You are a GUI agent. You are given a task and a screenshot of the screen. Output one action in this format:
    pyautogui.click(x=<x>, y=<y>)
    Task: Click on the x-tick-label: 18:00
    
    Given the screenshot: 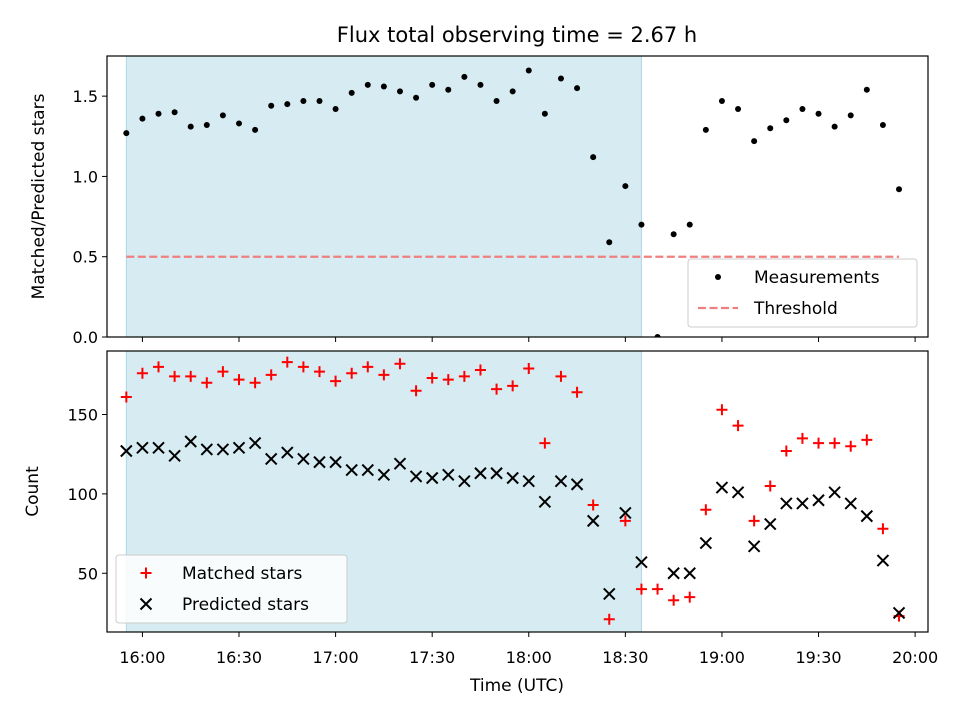 What is the action you would take?
    pyautogui.click(x=529, y=657)
    